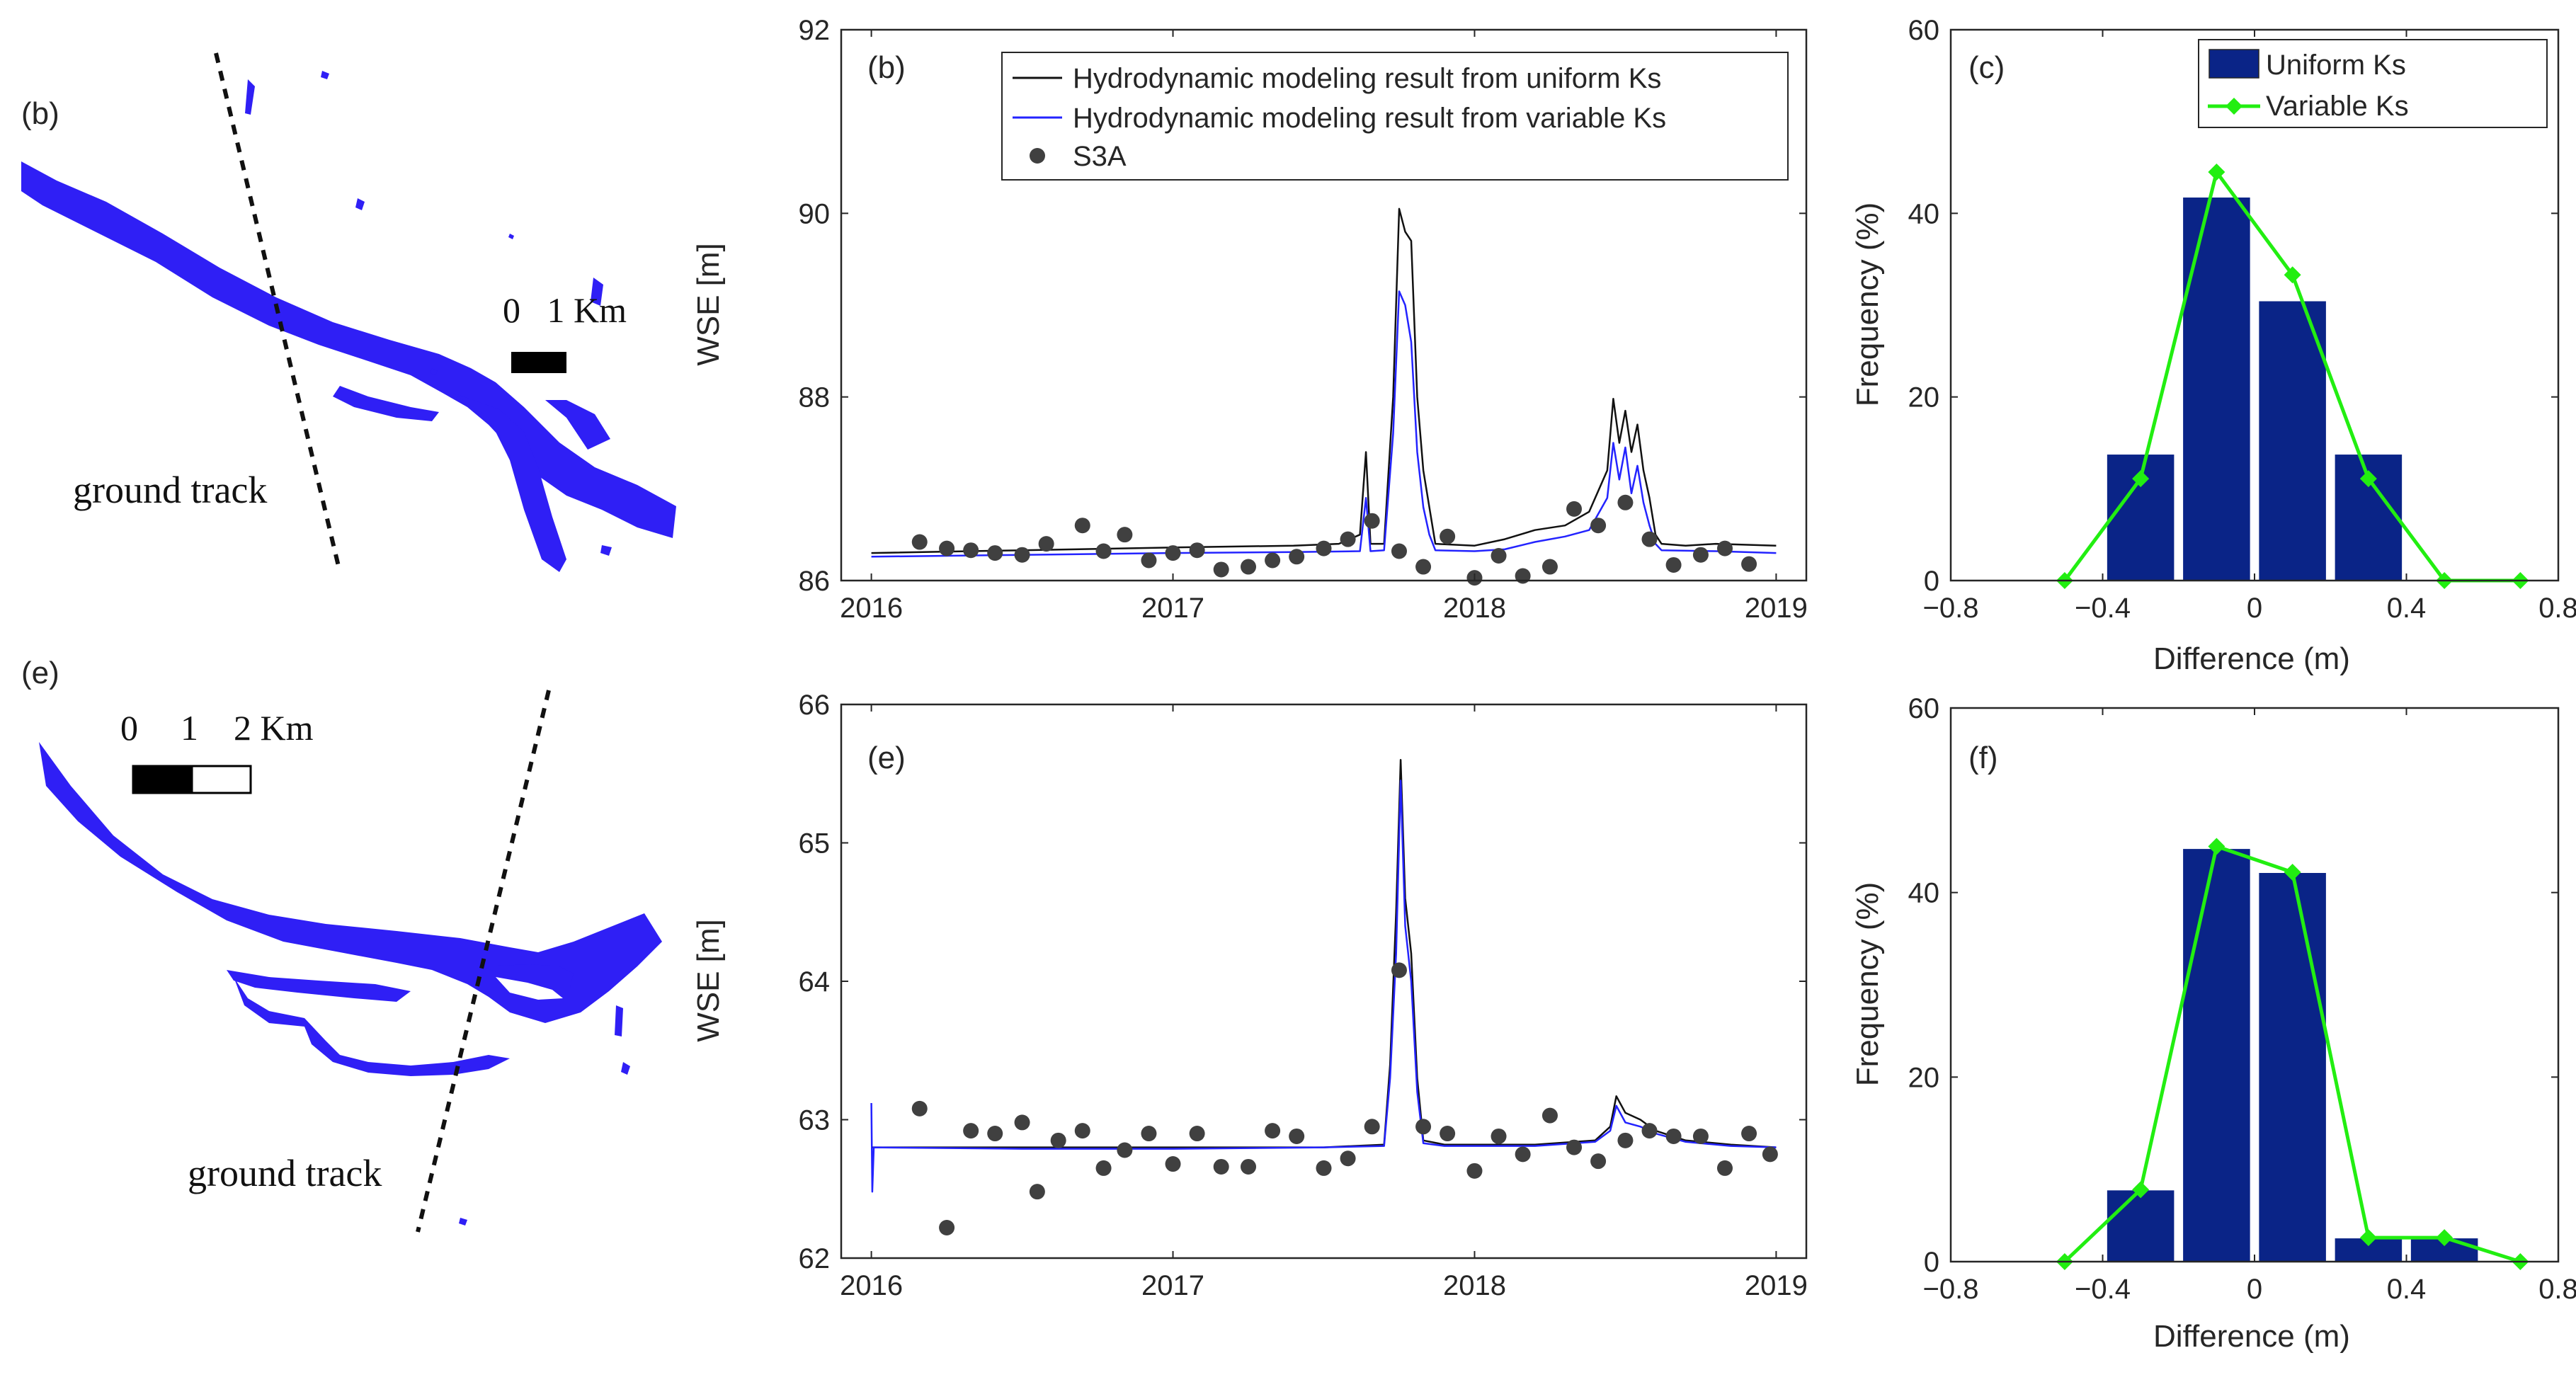  What do you see at coordinates (2407, 608) in the screenshot?
I see `xtick-label: 0.4` at bounding box center [2407, 608].